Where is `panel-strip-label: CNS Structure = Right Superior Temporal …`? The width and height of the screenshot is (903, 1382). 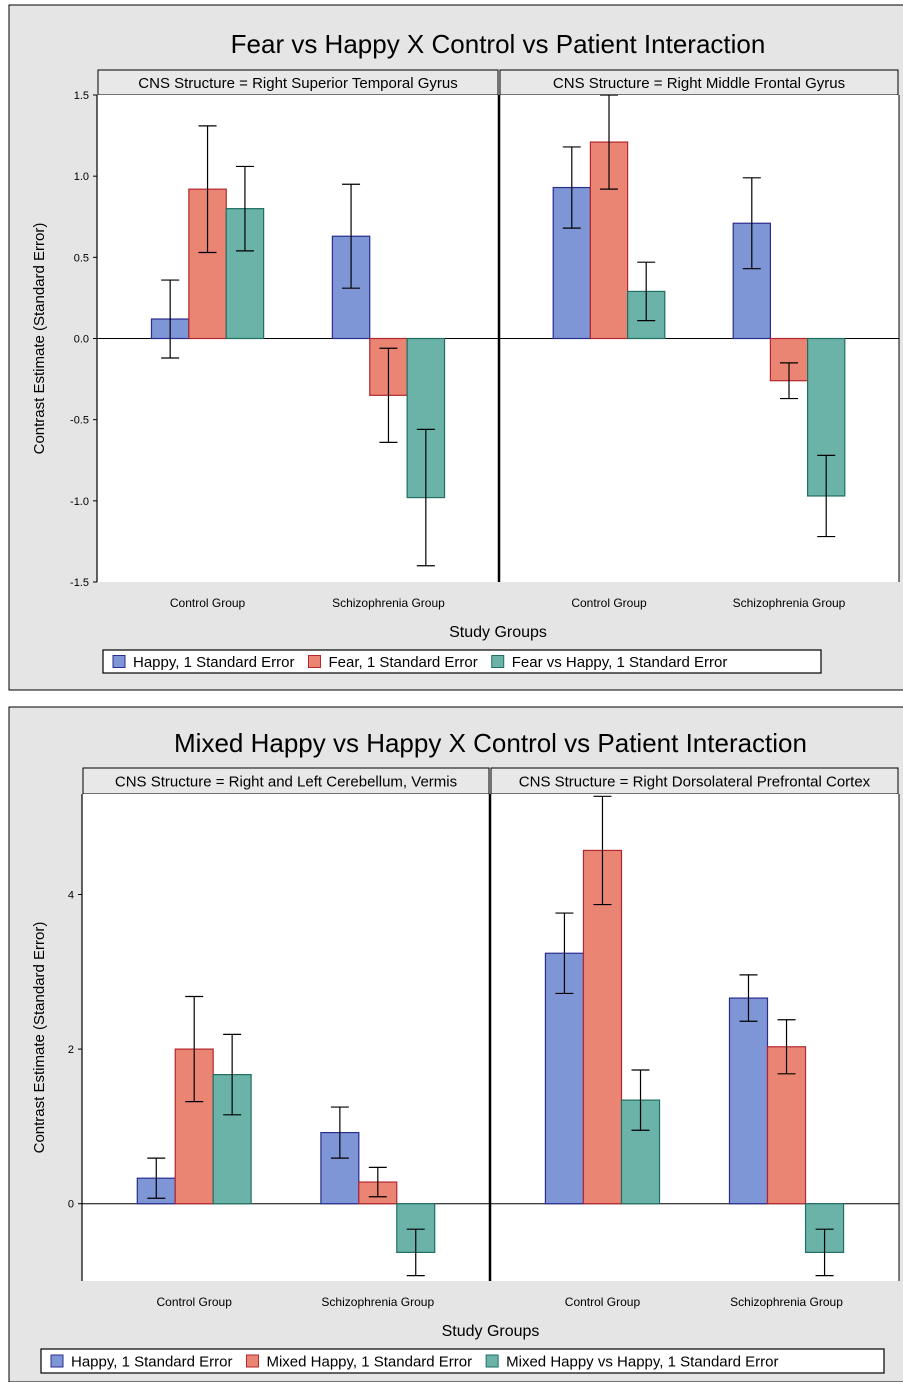
panel-strip-label: CNS Structure = Right Superior Temporal … is located at coordinates (297, 83).